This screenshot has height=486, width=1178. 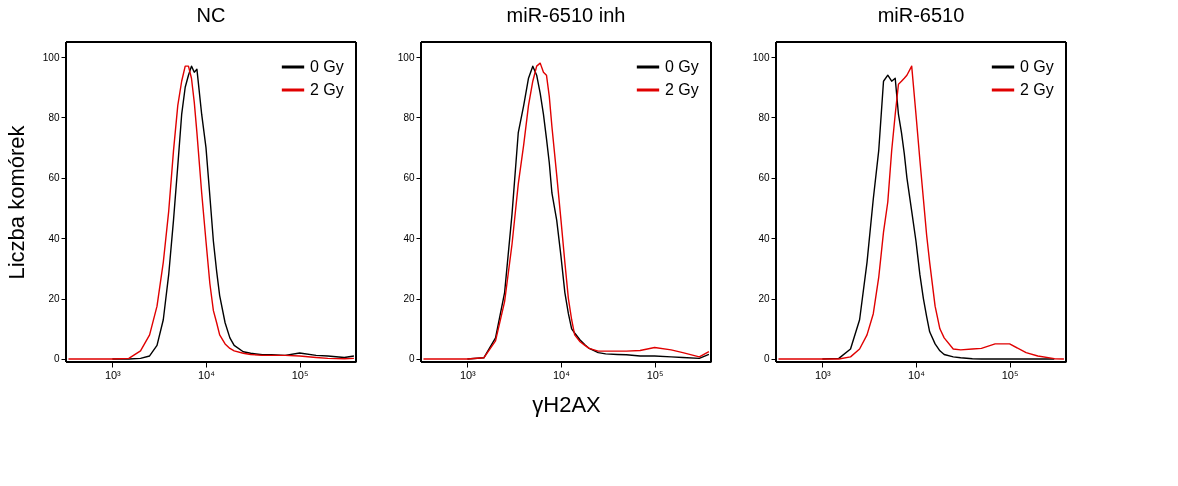 I want to click on chart-title: NC, so click(x=211, y=14).